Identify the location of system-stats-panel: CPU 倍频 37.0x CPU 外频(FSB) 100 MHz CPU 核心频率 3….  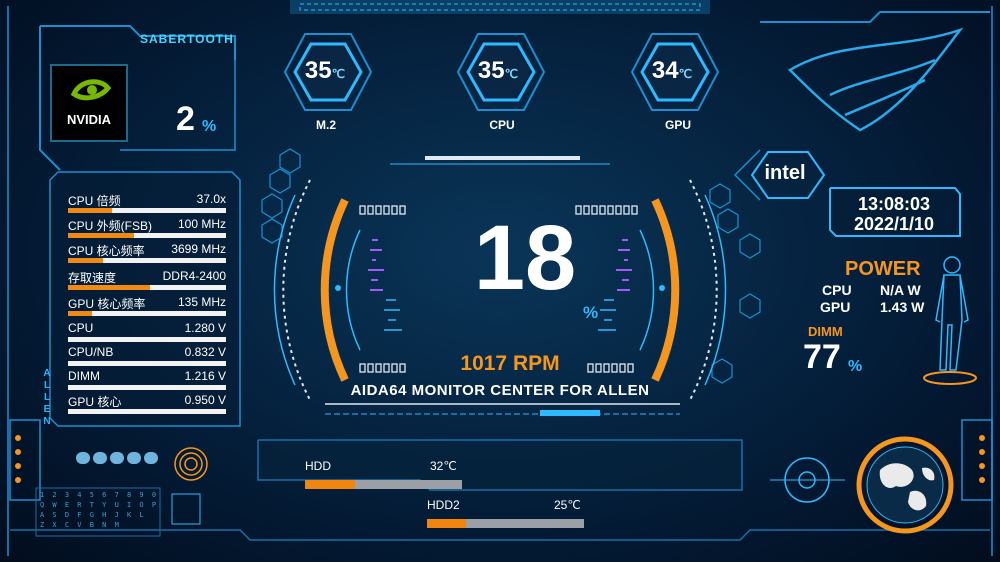
(146, 305).